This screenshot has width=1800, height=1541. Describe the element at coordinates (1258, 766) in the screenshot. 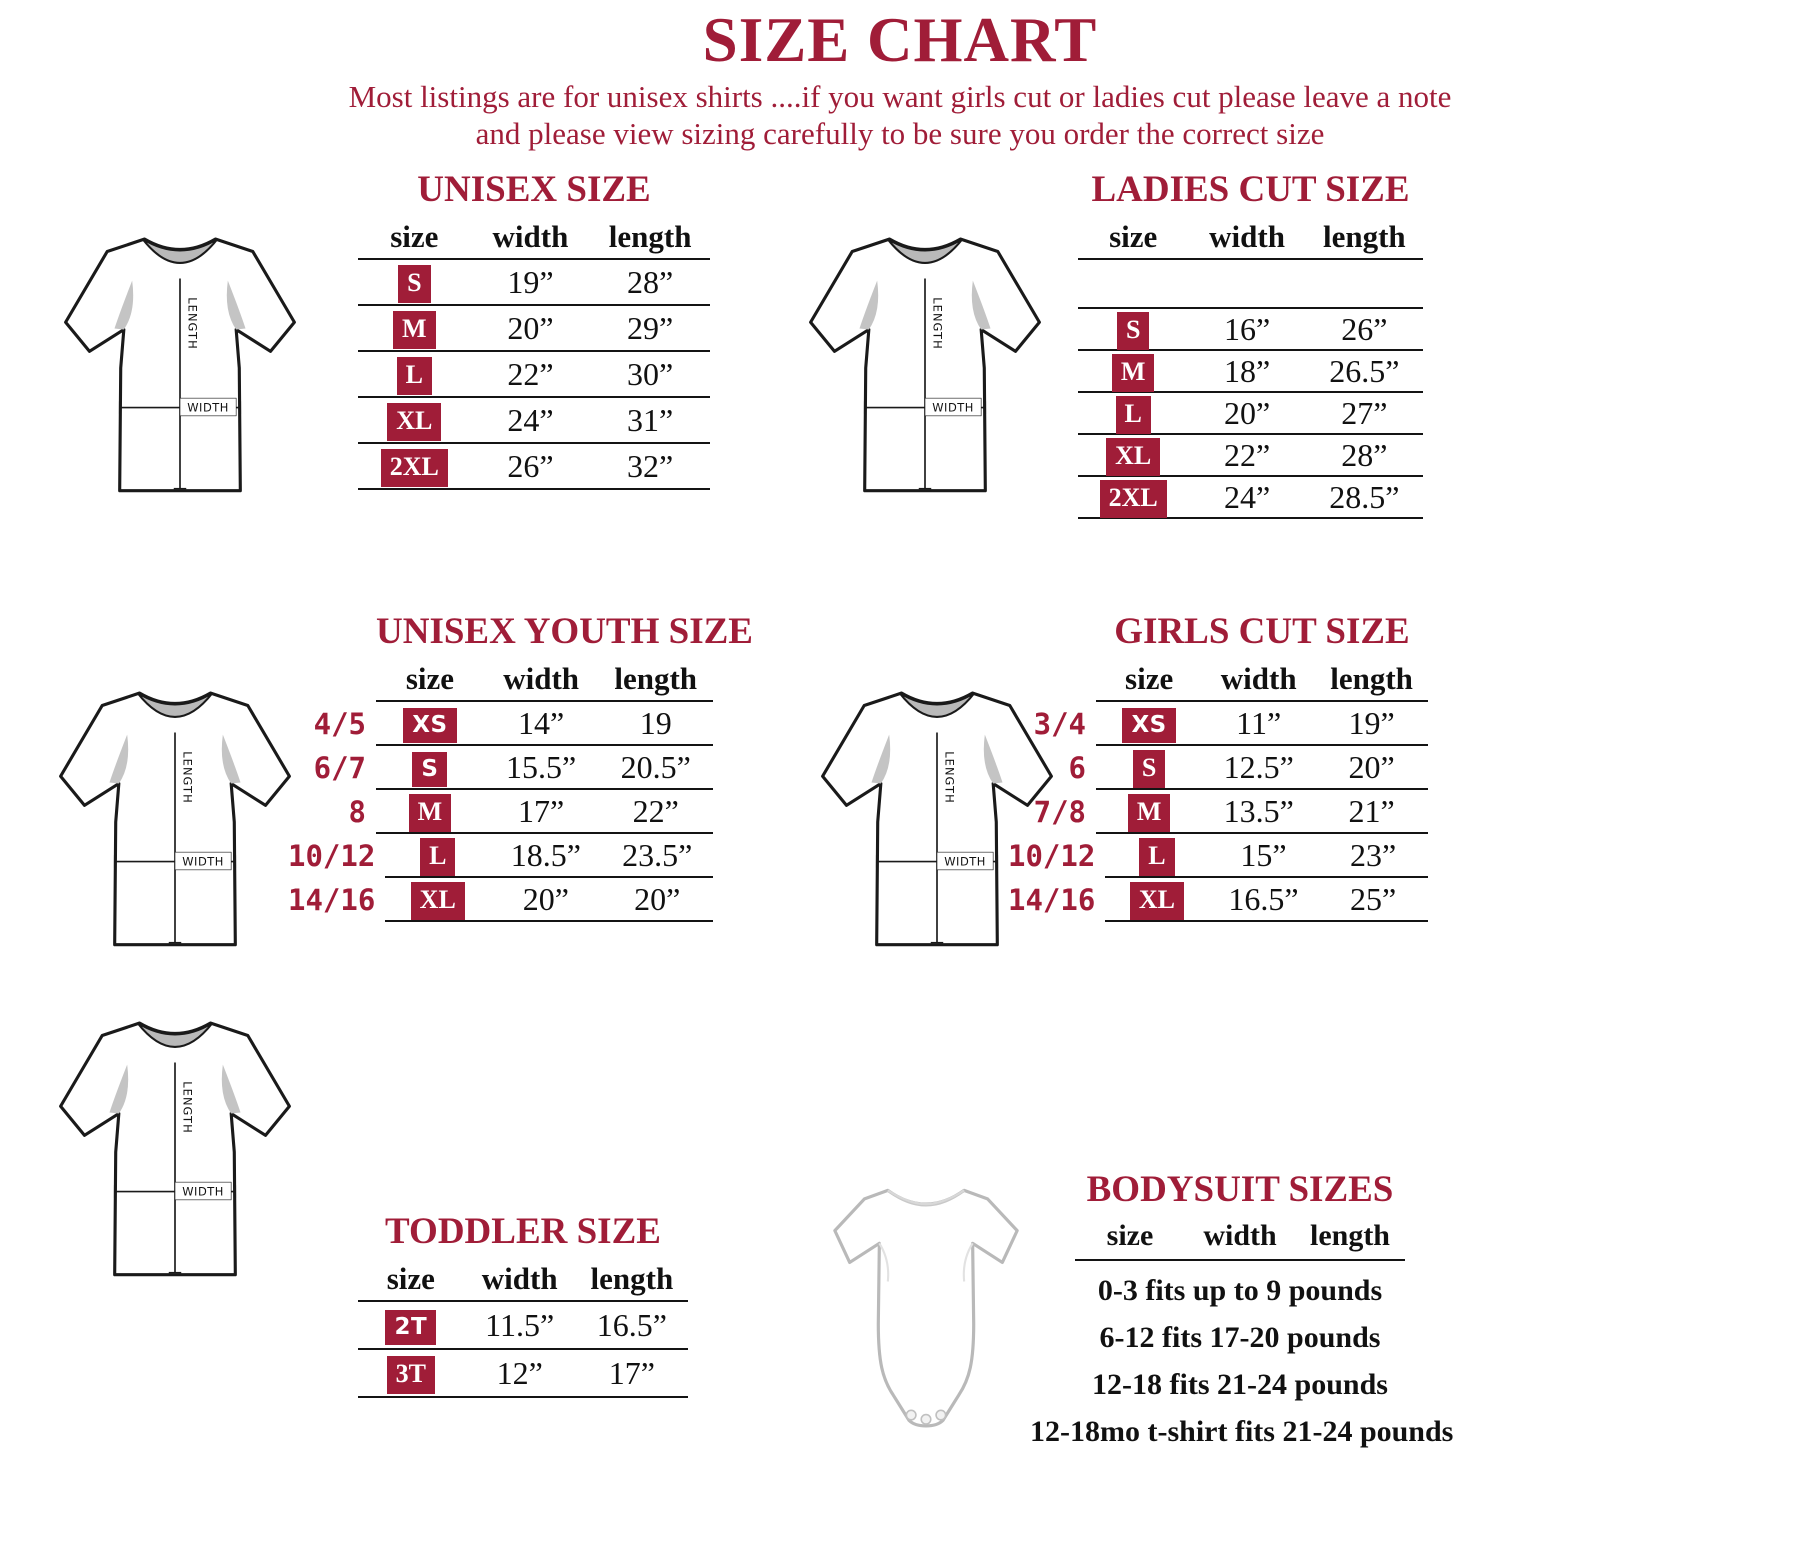

I see `width-value: 12.5”` at that location.